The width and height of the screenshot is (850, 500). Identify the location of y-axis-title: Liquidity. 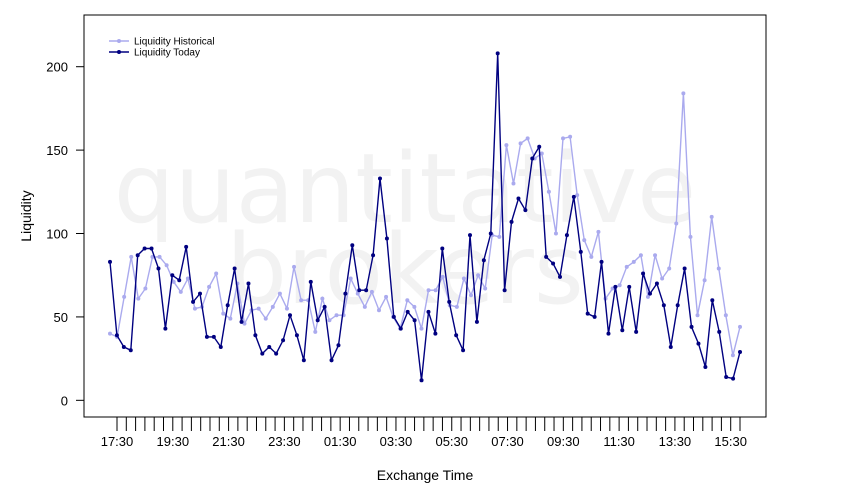
(26, 215).